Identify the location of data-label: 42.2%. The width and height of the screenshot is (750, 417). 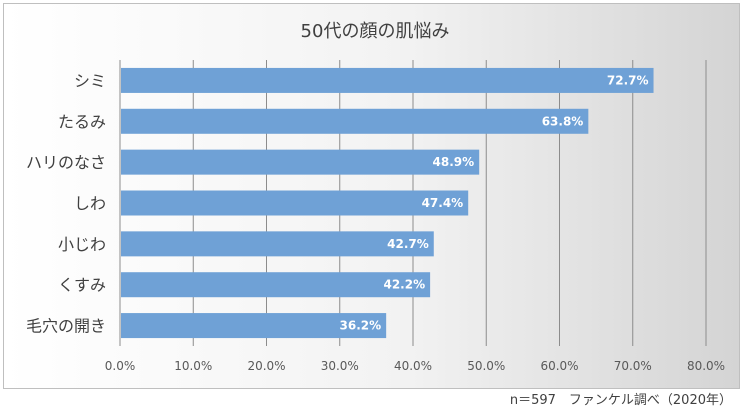
(404, 285).